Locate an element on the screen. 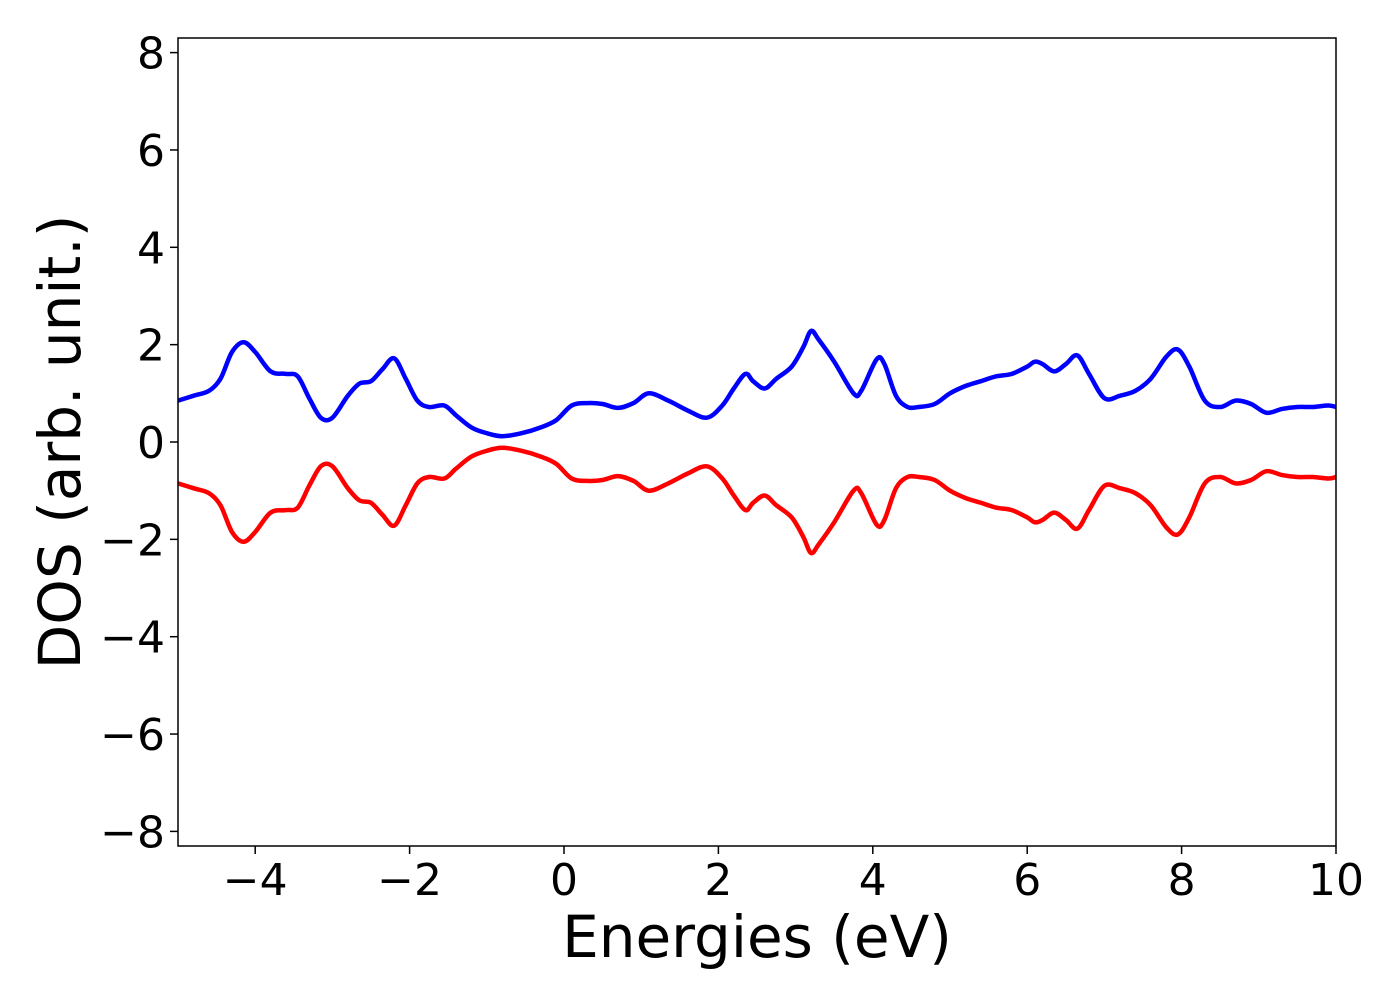  x-axis-ticks: −4 −2 0 2 4 6 8 10 is located at coordinates (793, 876).